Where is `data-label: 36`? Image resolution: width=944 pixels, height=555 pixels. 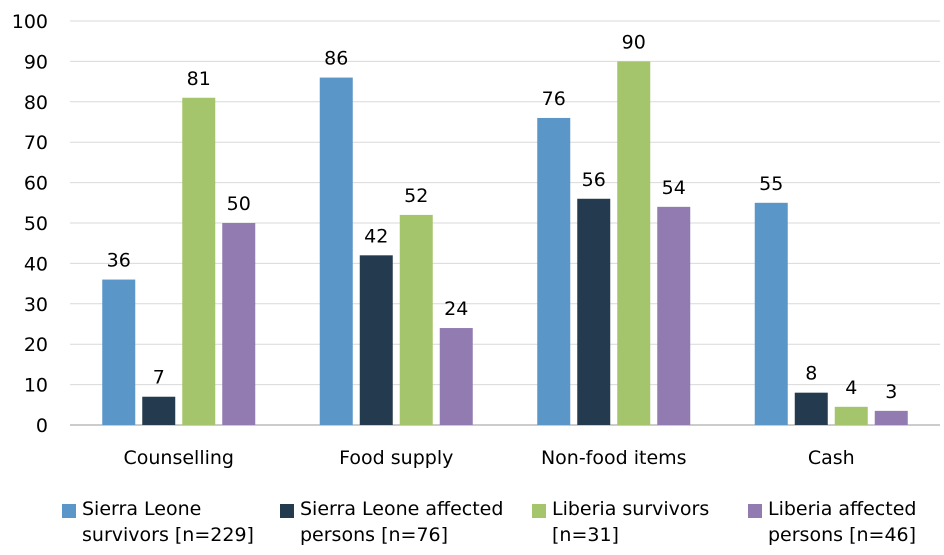
data-label: 36 is located at coordinates (119, 261).